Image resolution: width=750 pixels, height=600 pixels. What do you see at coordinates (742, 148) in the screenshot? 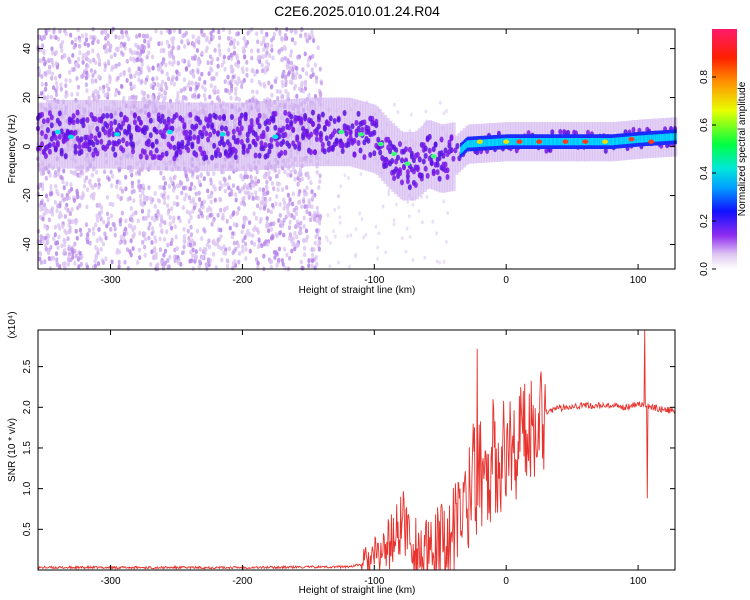
I see `colorbar-label: Normalized spectral amplitude` at bounding box center [742, 148].